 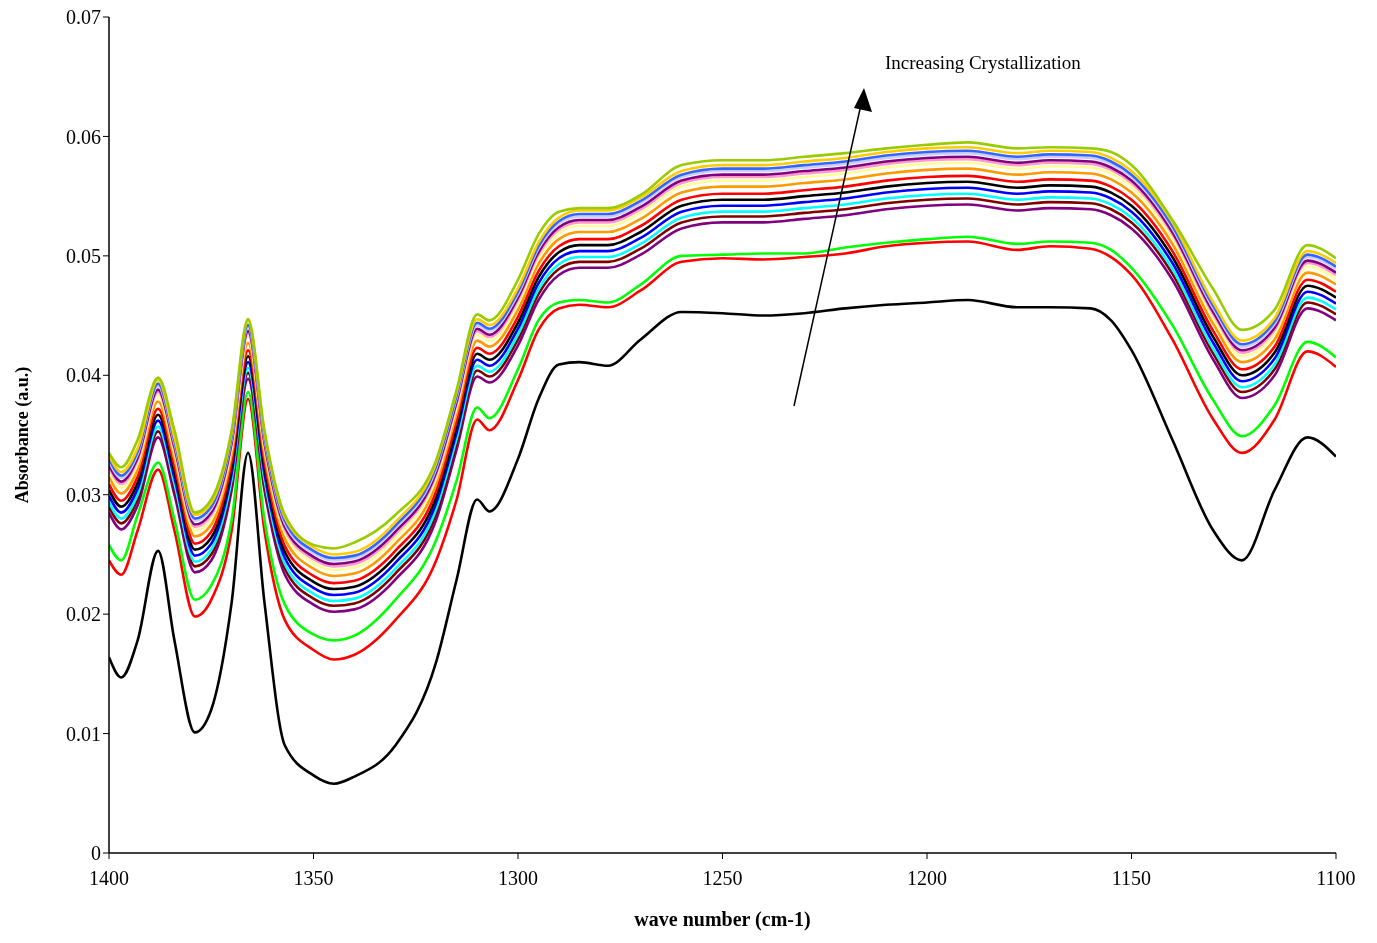 I want to click on x-axis-title: wave number (cm-1), so click(x=722, y=919).